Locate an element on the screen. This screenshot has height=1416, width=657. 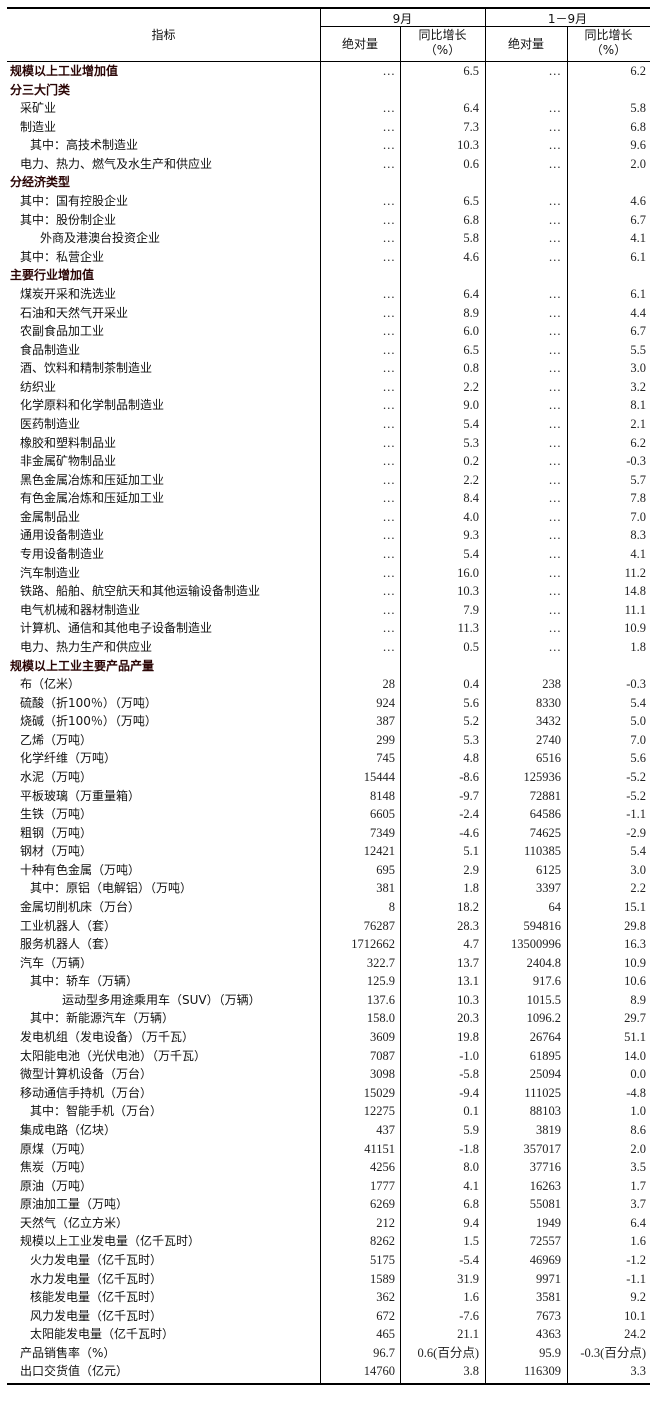
cell-sep-yoy: 9.4 is located at coordinates (471, 1222).